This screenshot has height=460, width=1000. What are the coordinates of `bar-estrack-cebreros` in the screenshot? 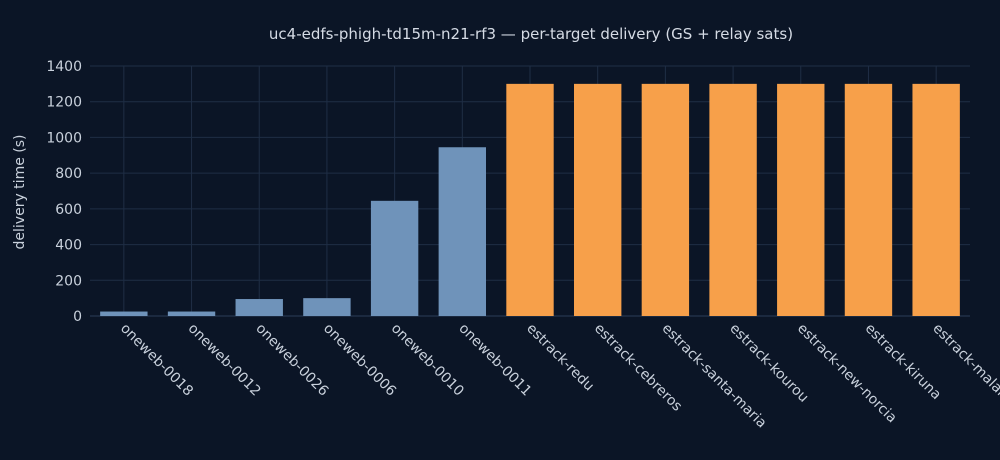 It's located at (598, 199).